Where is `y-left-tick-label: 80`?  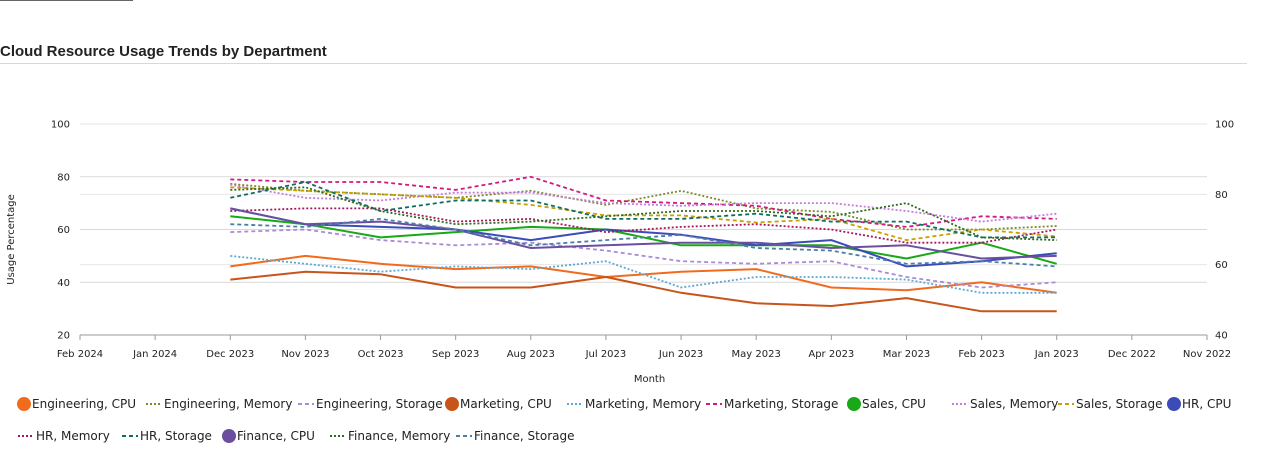
y-left-tick-label: 80 is located at coordinates (63, 177).